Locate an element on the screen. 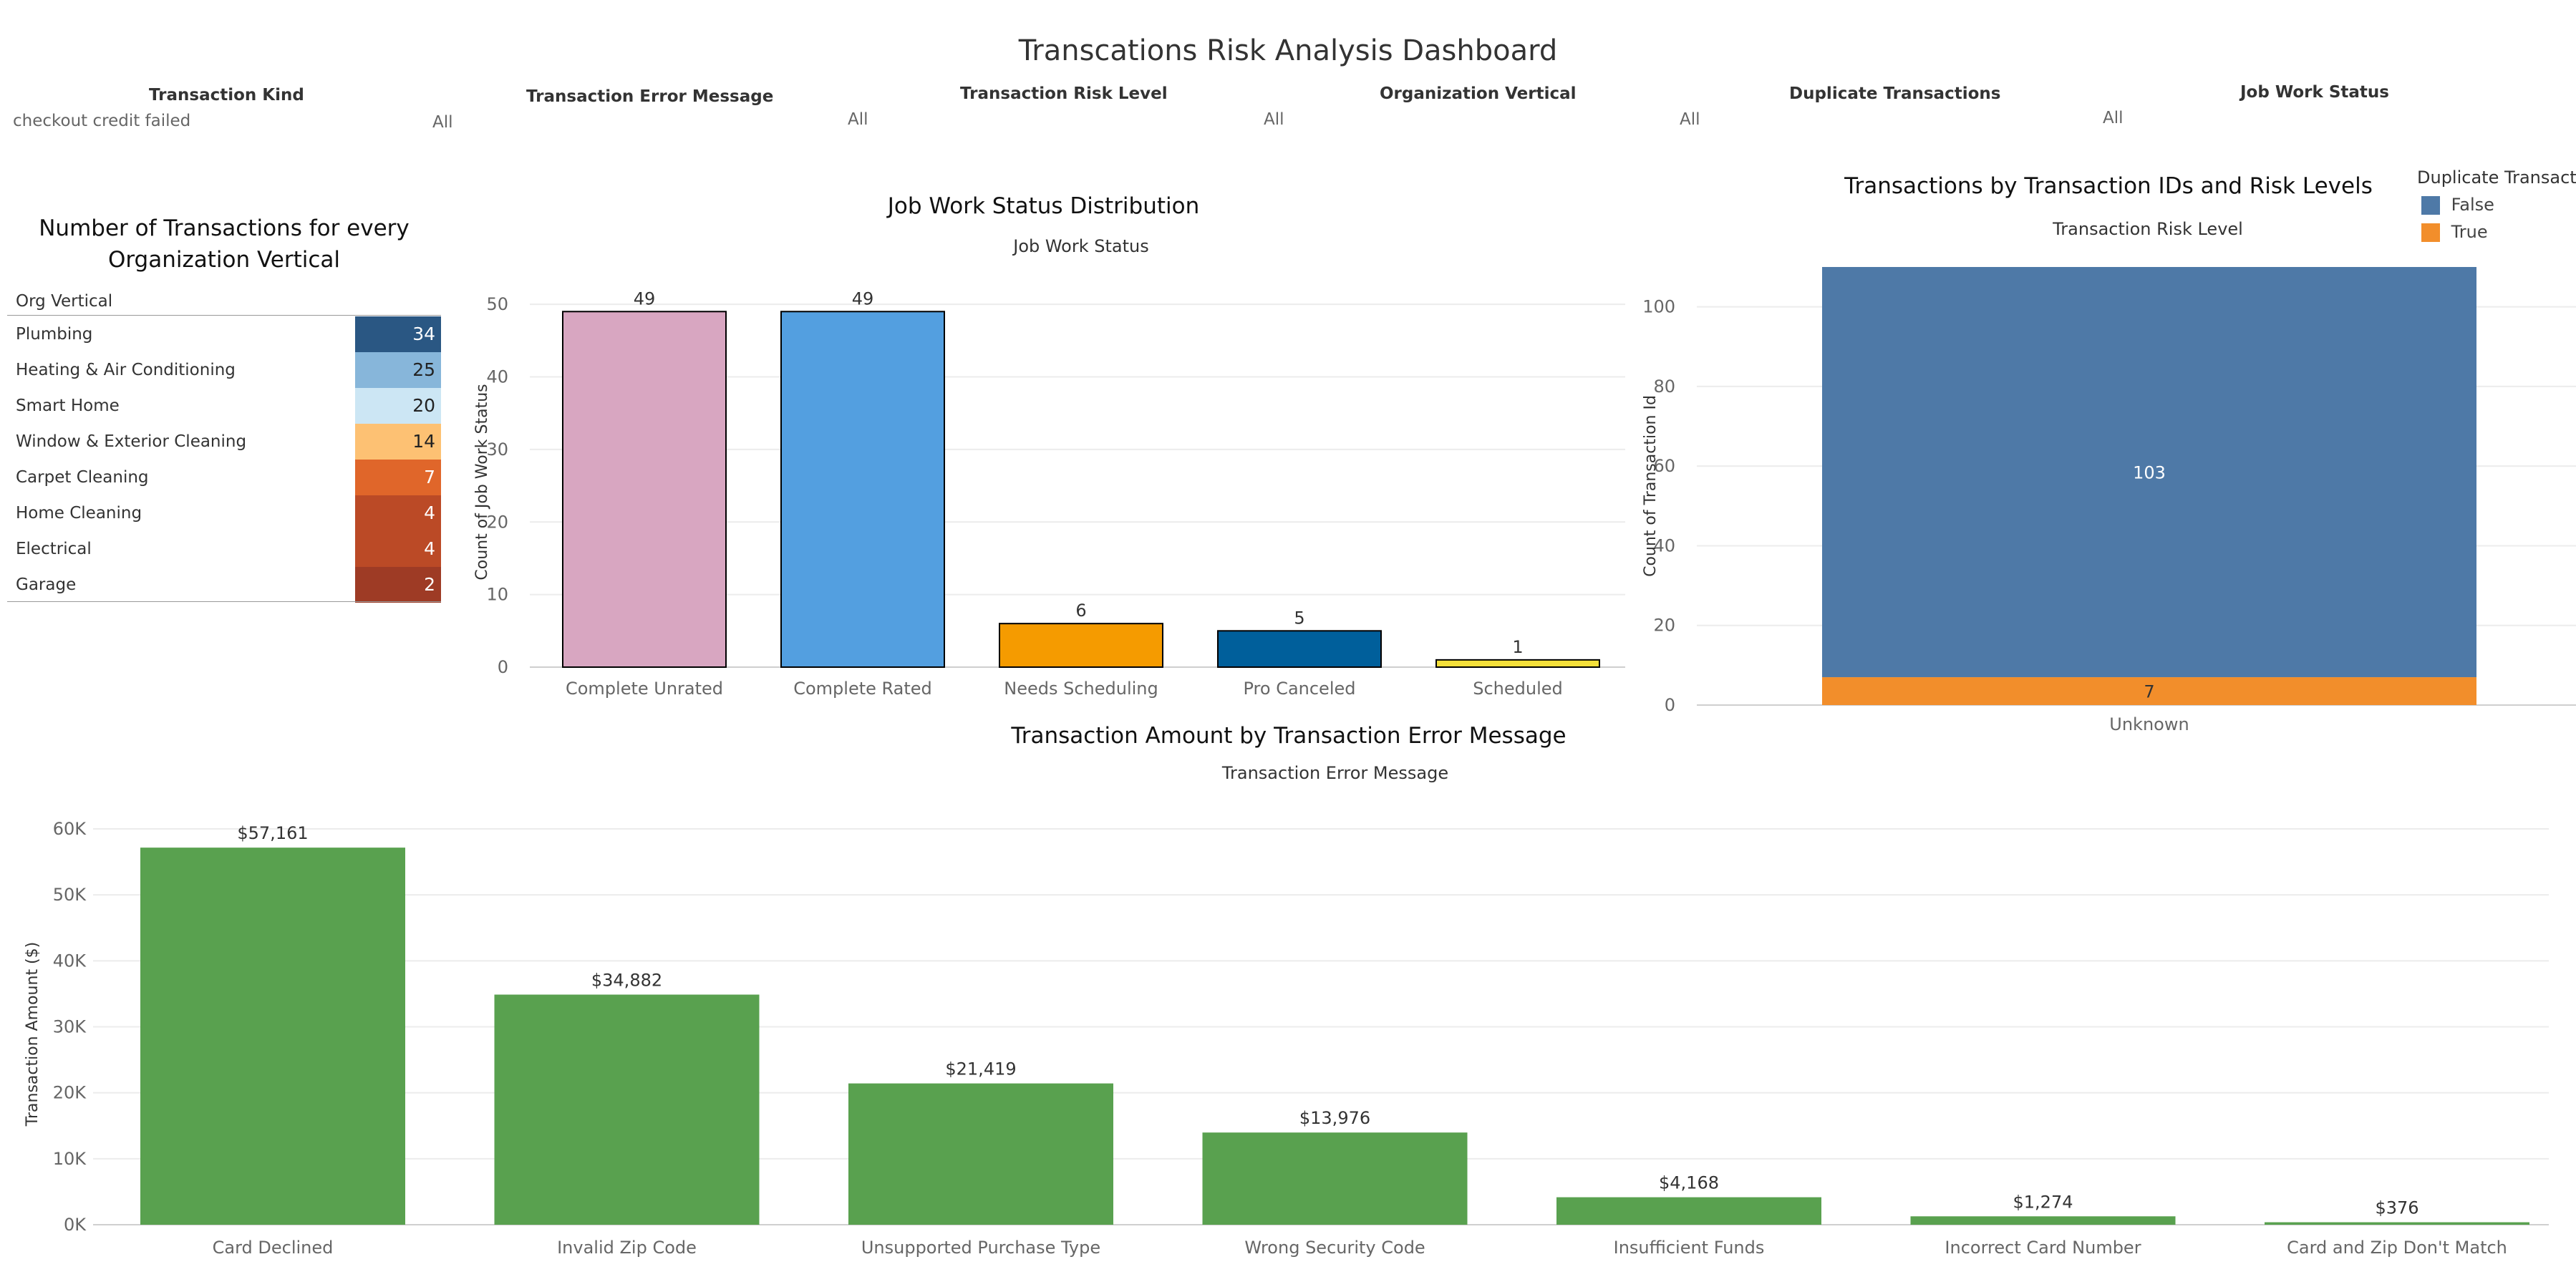 This screenshot has height=1287, width=2576. job-bar-label: 6 is located at coordinates (1080, 611).